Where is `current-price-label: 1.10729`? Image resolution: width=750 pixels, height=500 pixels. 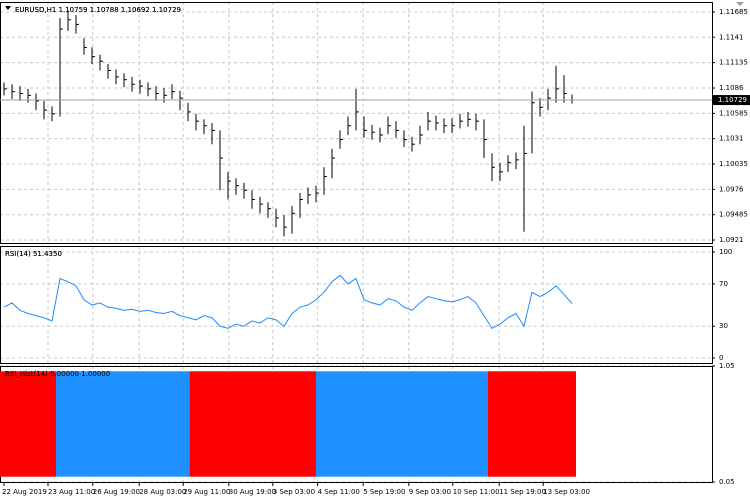 current-price-label: 1.10729 is located at coordinates (732, 100).